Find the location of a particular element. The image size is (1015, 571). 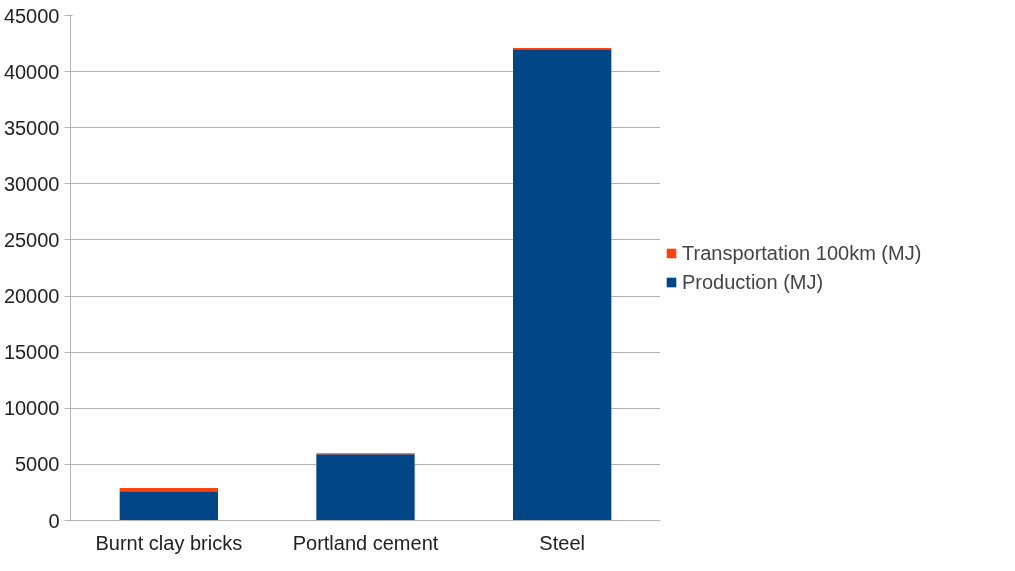

y-tick-label: 25000 is located at coordinates (31, 239).